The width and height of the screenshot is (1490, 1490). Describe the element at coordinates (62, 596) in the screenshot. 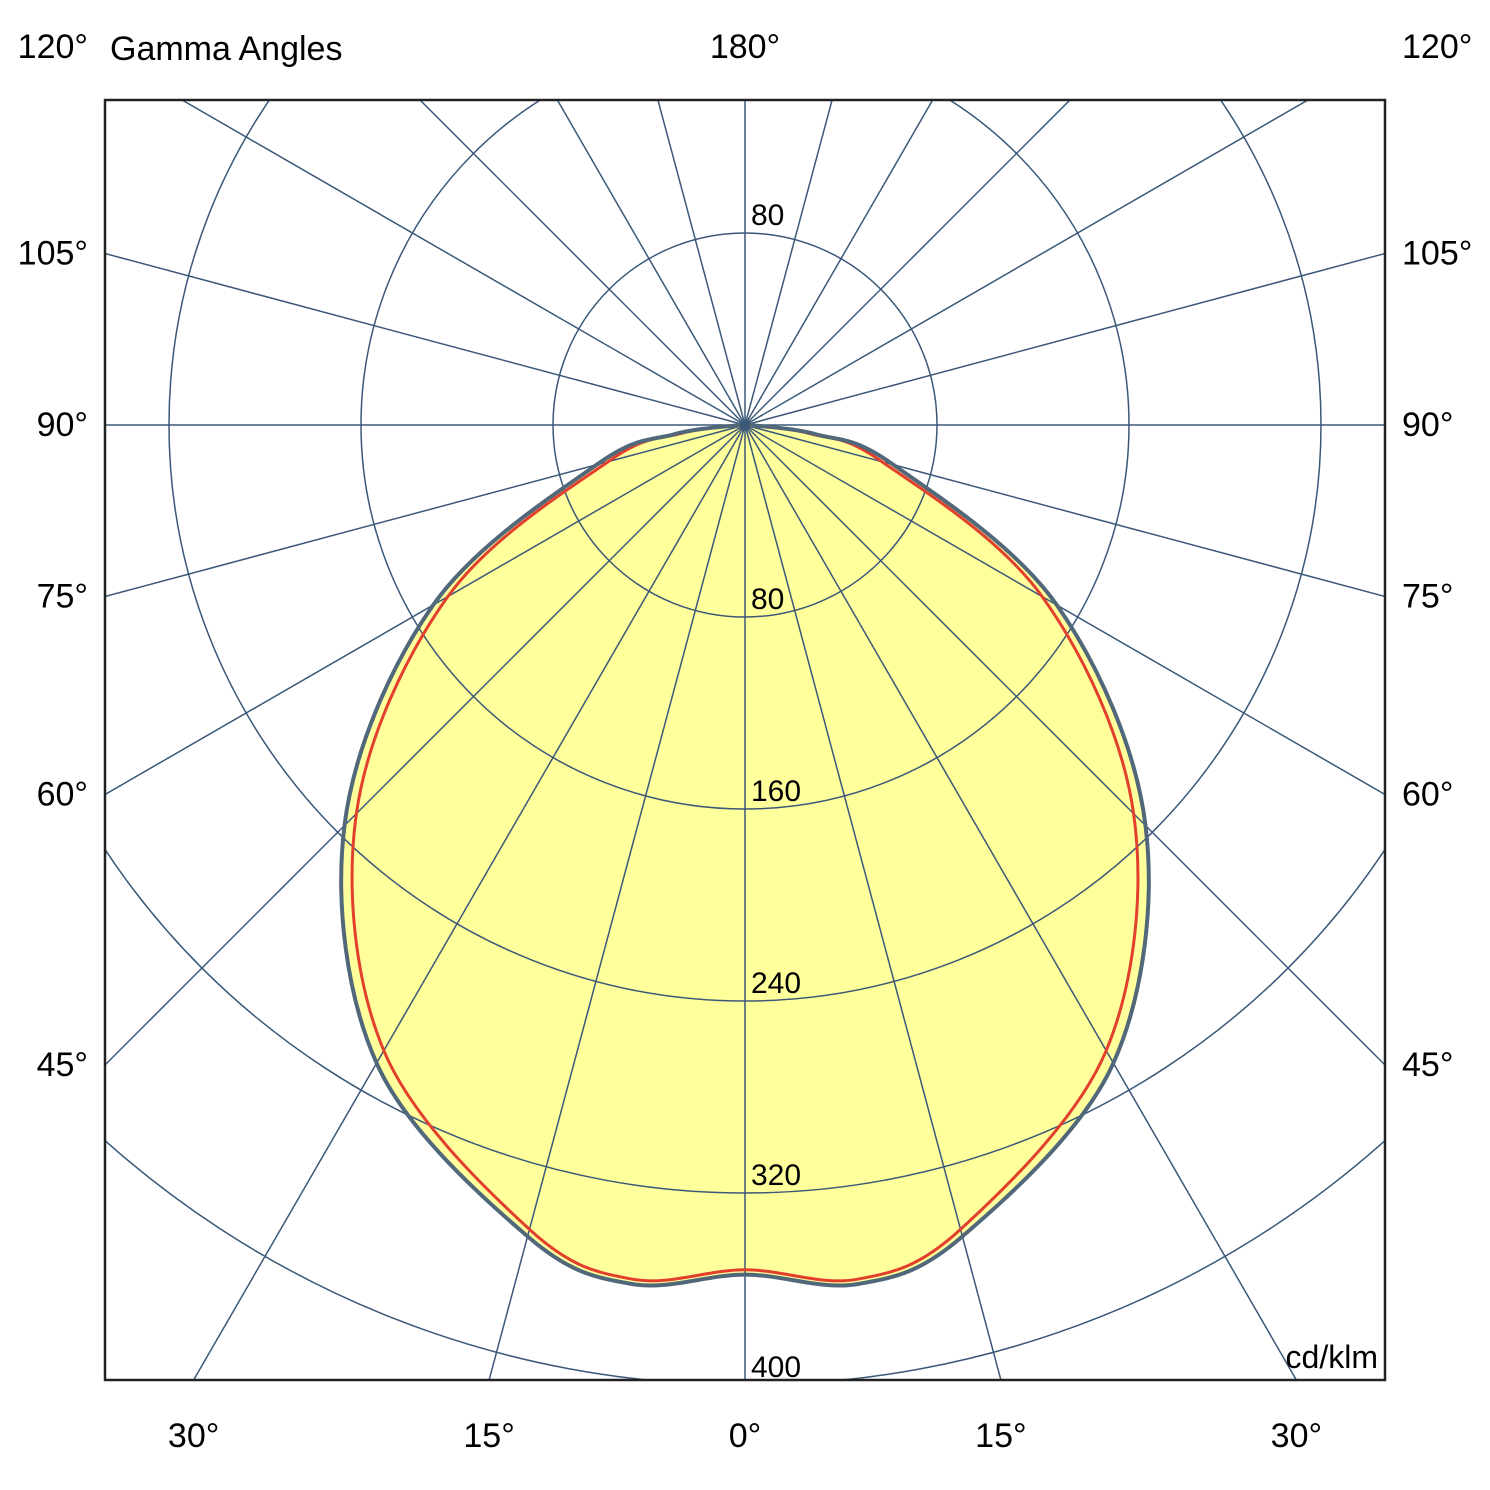

I see `gamma-label-left-75: 75°` at that location.